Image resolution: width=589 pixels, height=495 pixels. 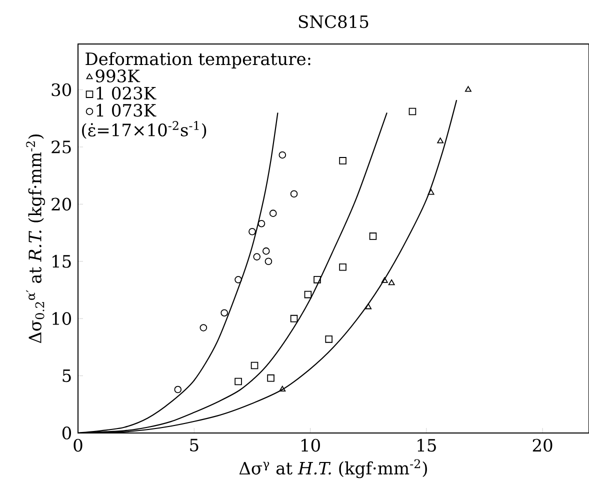 What do you see at coordinates (67, 433) in the screenshot?
I see `y-tick-label: 0` at bounding box center [67, 433].